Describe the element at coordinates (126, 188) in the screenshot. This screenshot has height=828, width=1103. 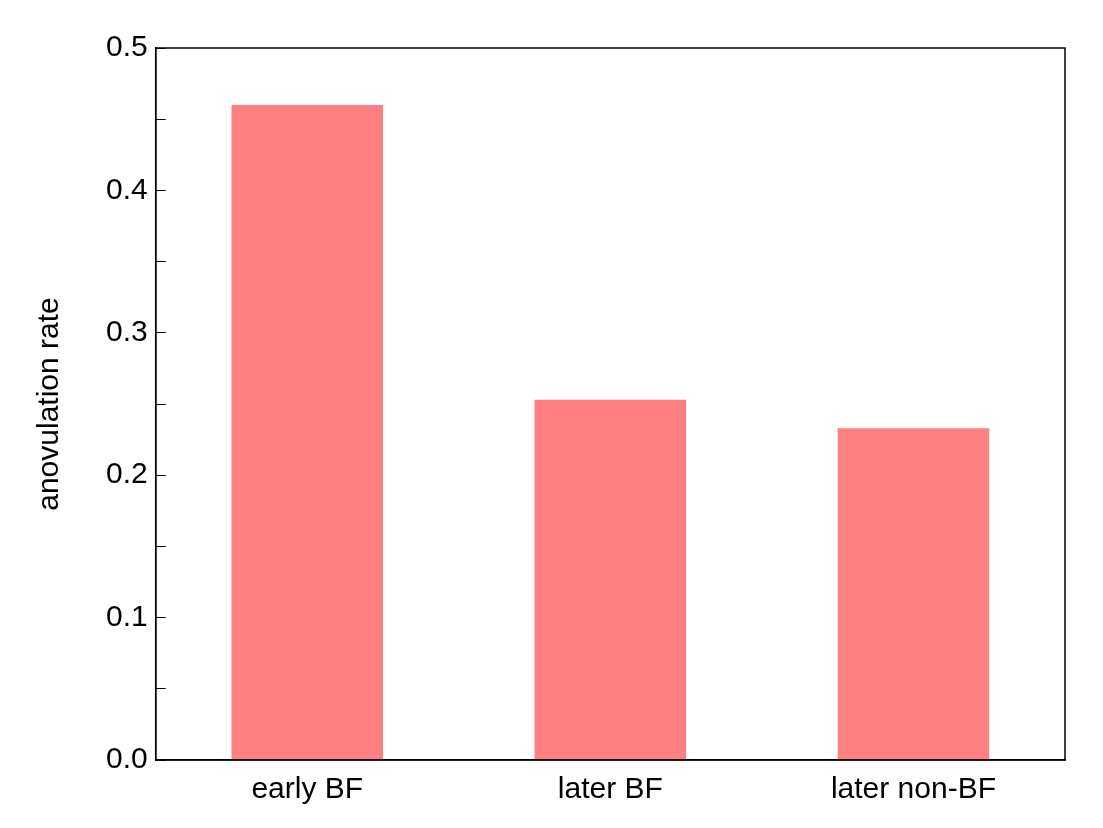
I see `y-tick-label: 0.4` at that location.